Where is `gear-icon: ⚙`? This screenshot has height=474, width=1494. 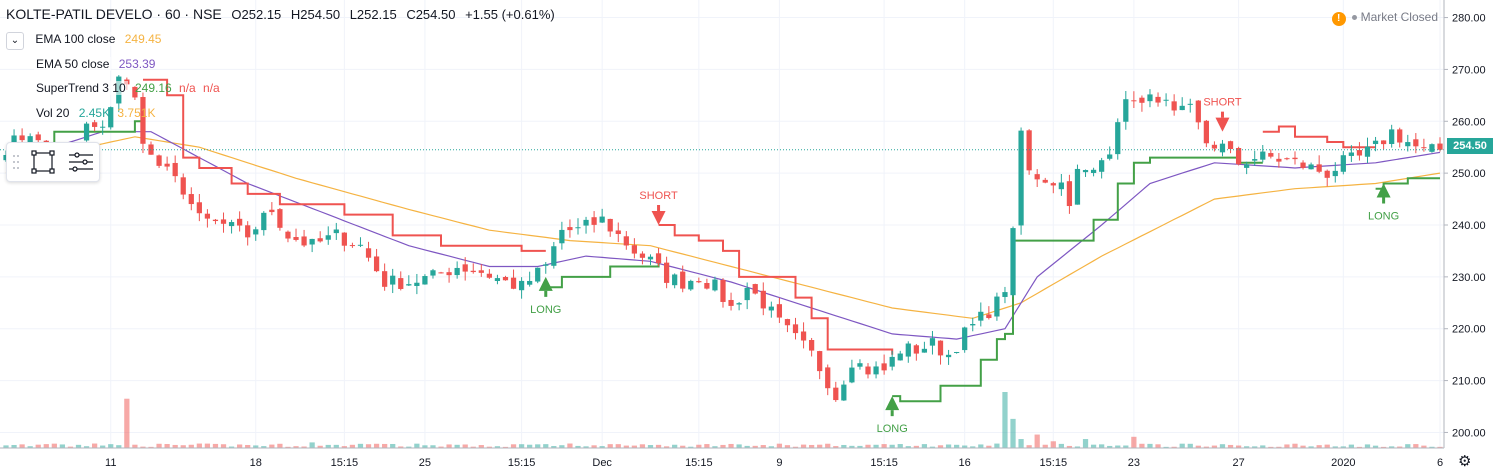
gear-icon: ⚙ is located at coordinates (1465, 461).